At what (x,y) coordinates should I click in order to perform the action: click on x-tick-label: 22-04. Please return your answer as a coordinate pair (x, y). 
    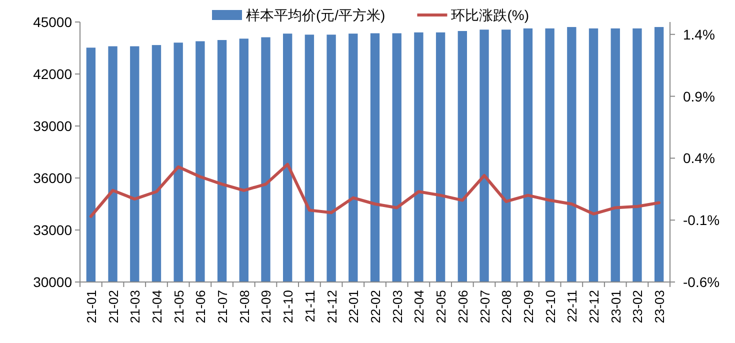
    Looking at the image, I should click on (419, 307).